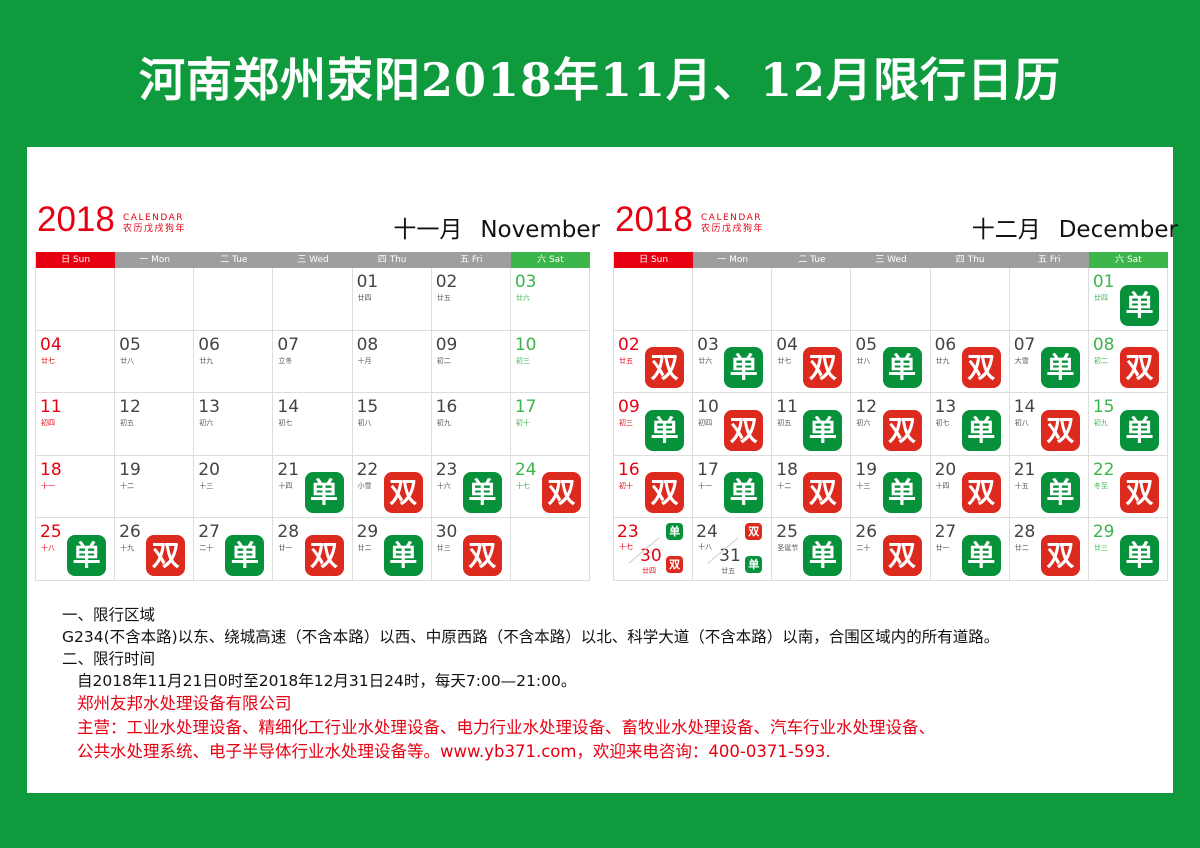  Describe the element at coordinates (787, 407) in the screenshot. I see `day-number: 11` at that location.